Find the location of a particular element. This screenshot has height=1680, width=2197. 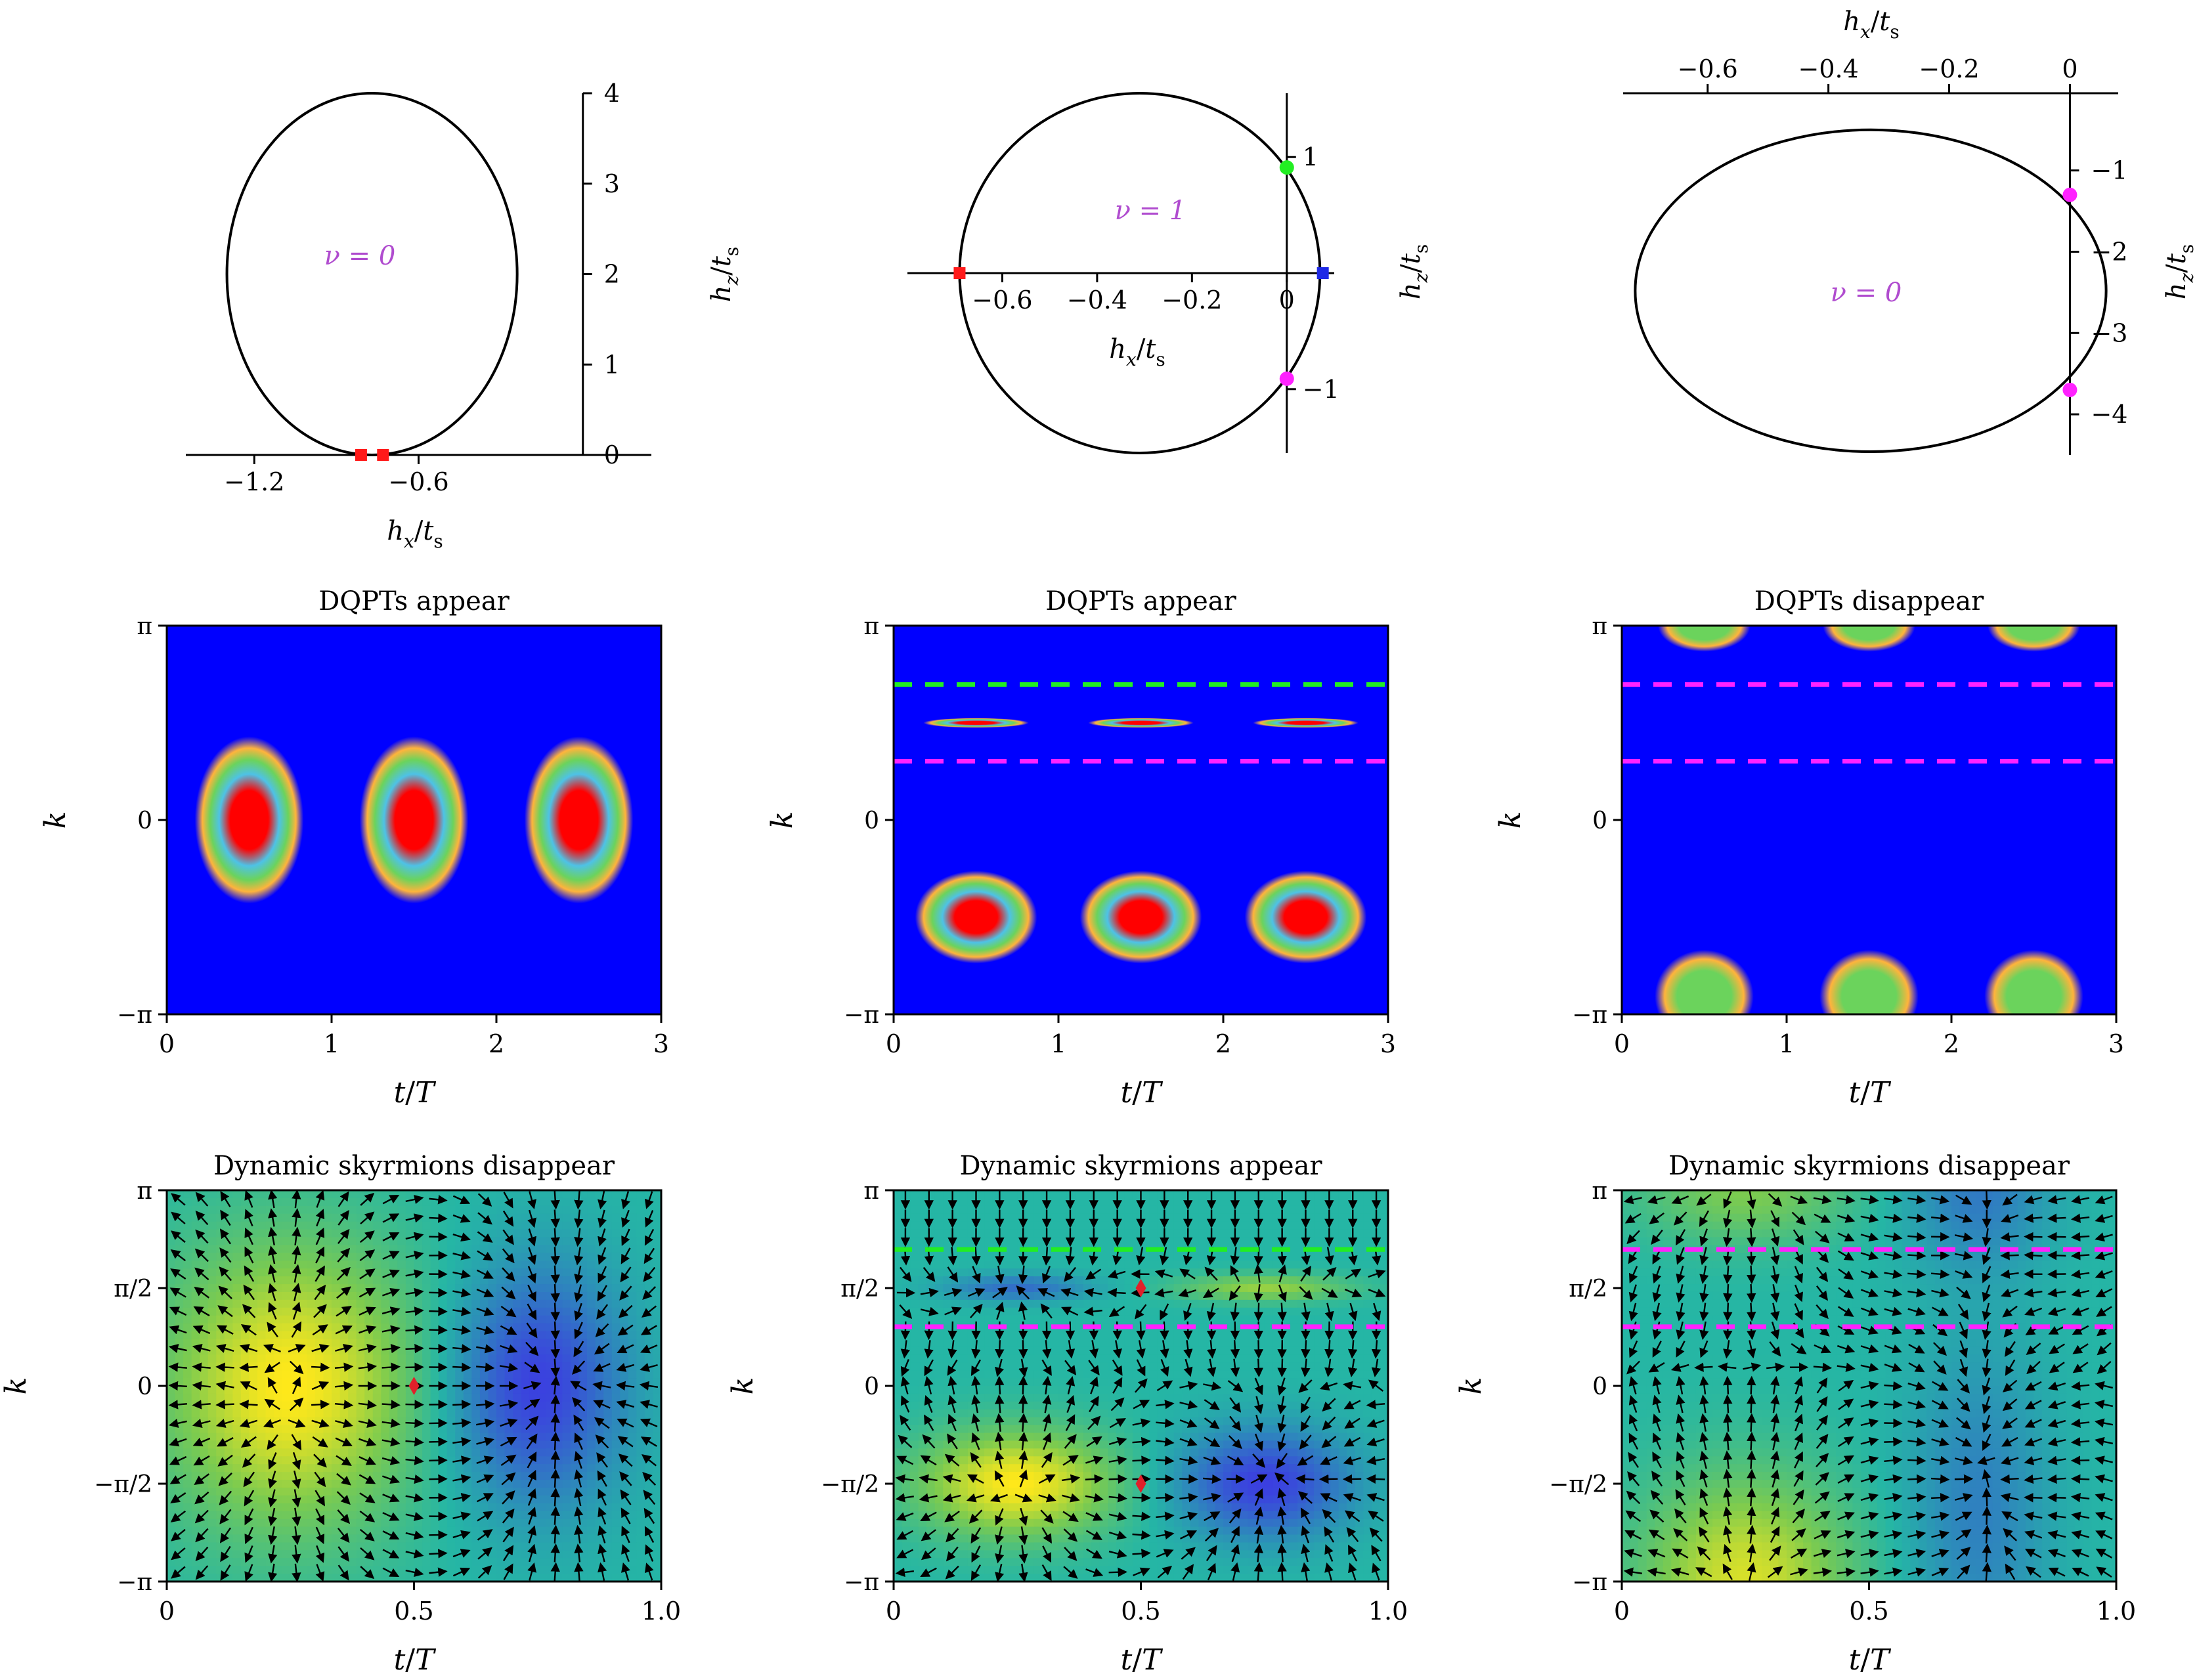

chart-title: DQPTs disappear is located at coordinates (1869, 601).